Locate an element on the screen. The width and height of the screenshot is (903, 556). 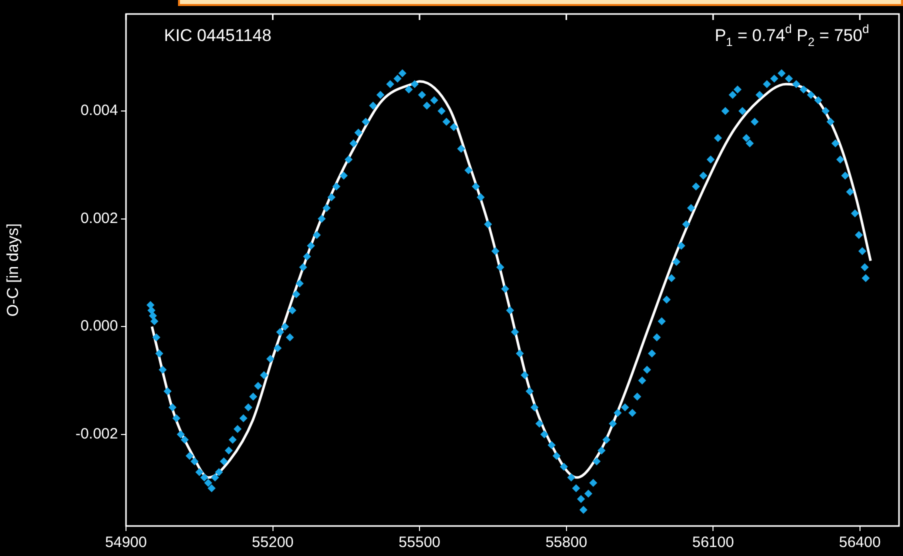
y-axis-title: O-C [in days] is located at coordinates (13, 270).